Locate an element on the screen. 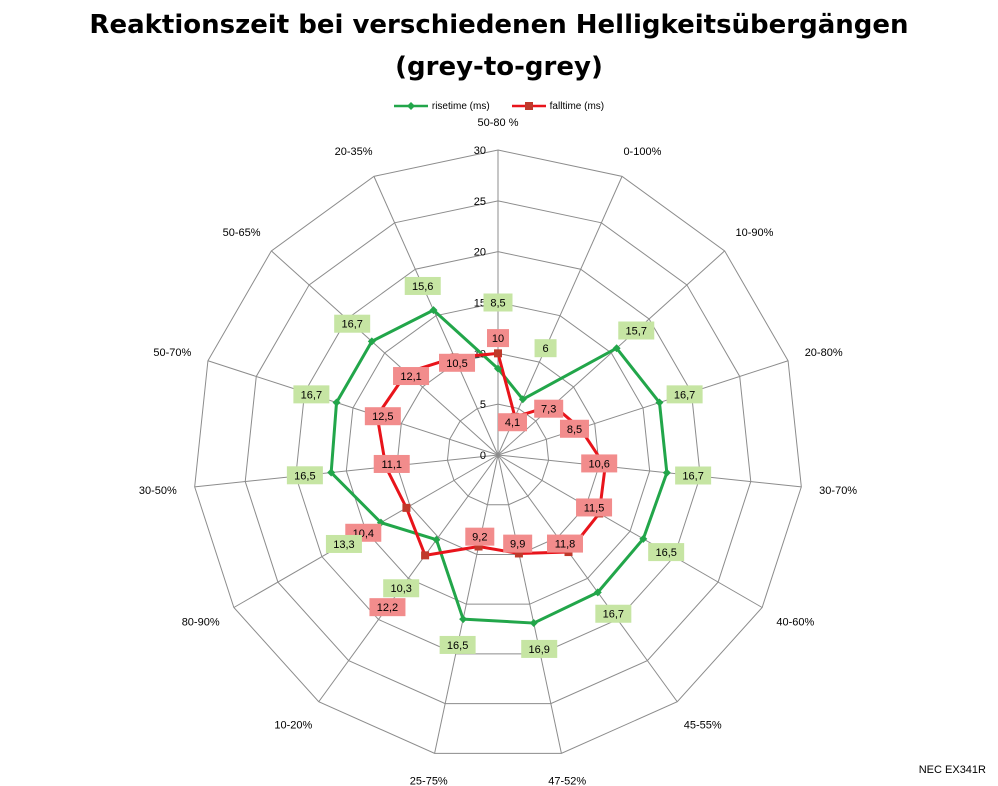  category-label-8: 25-75% is located at coordinates (429, 781).